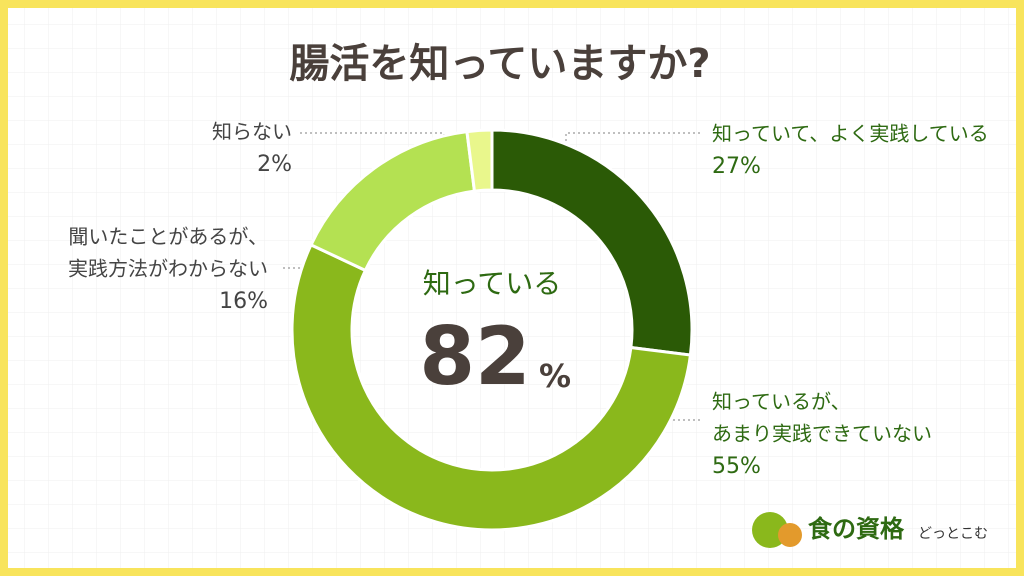 This screenshot has height=580, width=1024. I want to click on center-unit: %, so click(555, 376).